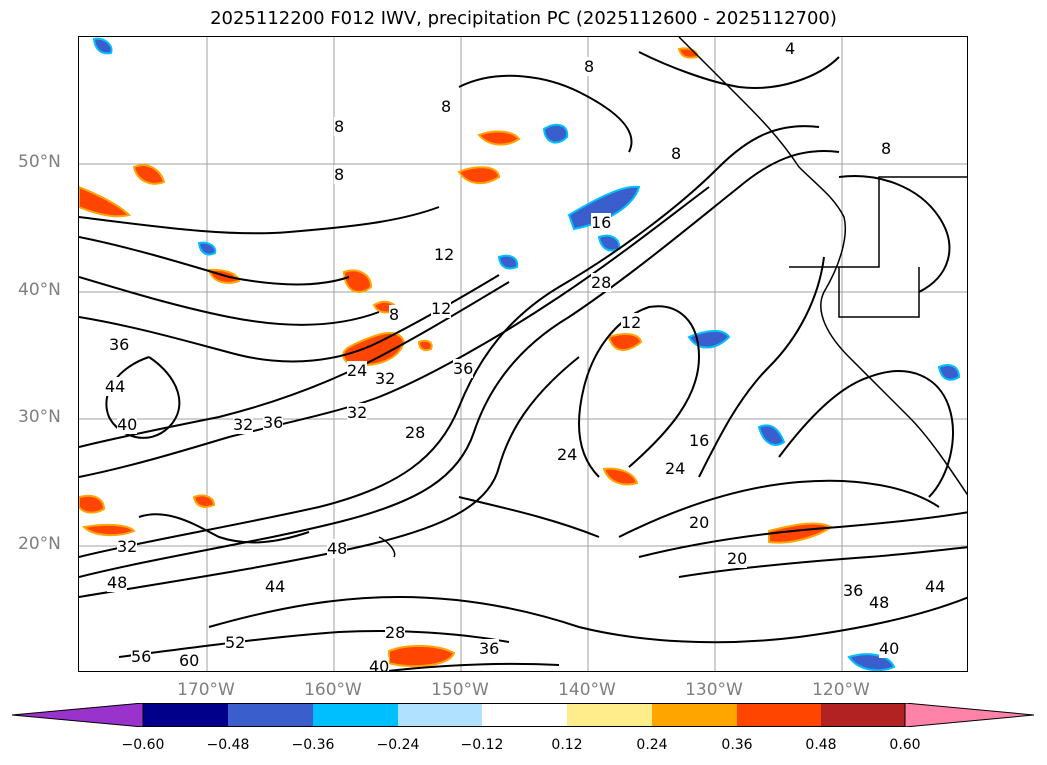  I want to click on lon-label-130w: 130°W, so click(714, 690).